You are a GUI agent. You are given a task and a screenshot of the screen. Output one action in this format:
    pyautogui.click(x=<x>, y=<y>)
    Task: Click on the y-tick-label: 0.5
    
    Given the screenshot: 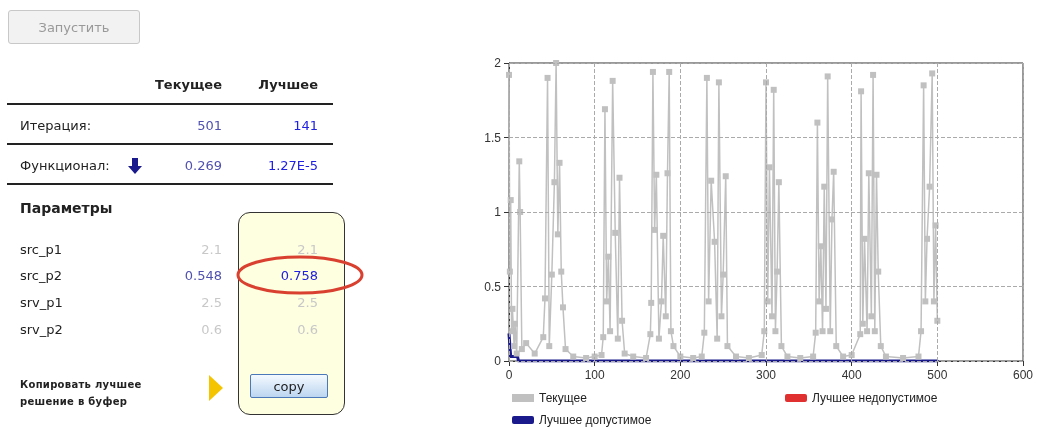 What is the action you would take?
    pyautogui.click(x=493, y=286)
    